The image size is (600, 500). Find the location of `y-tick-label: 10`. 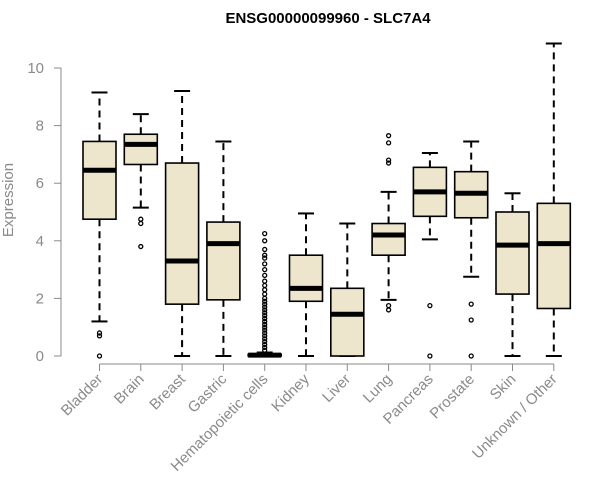

y-tick-label: 10 is located at coordinates (35, 68).